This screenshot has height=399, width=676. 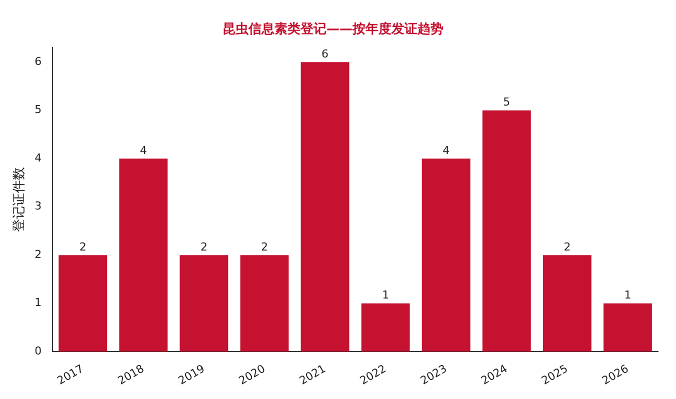 I want to click on y-axis-title: 登记证件数, so click(x=20, y=199).